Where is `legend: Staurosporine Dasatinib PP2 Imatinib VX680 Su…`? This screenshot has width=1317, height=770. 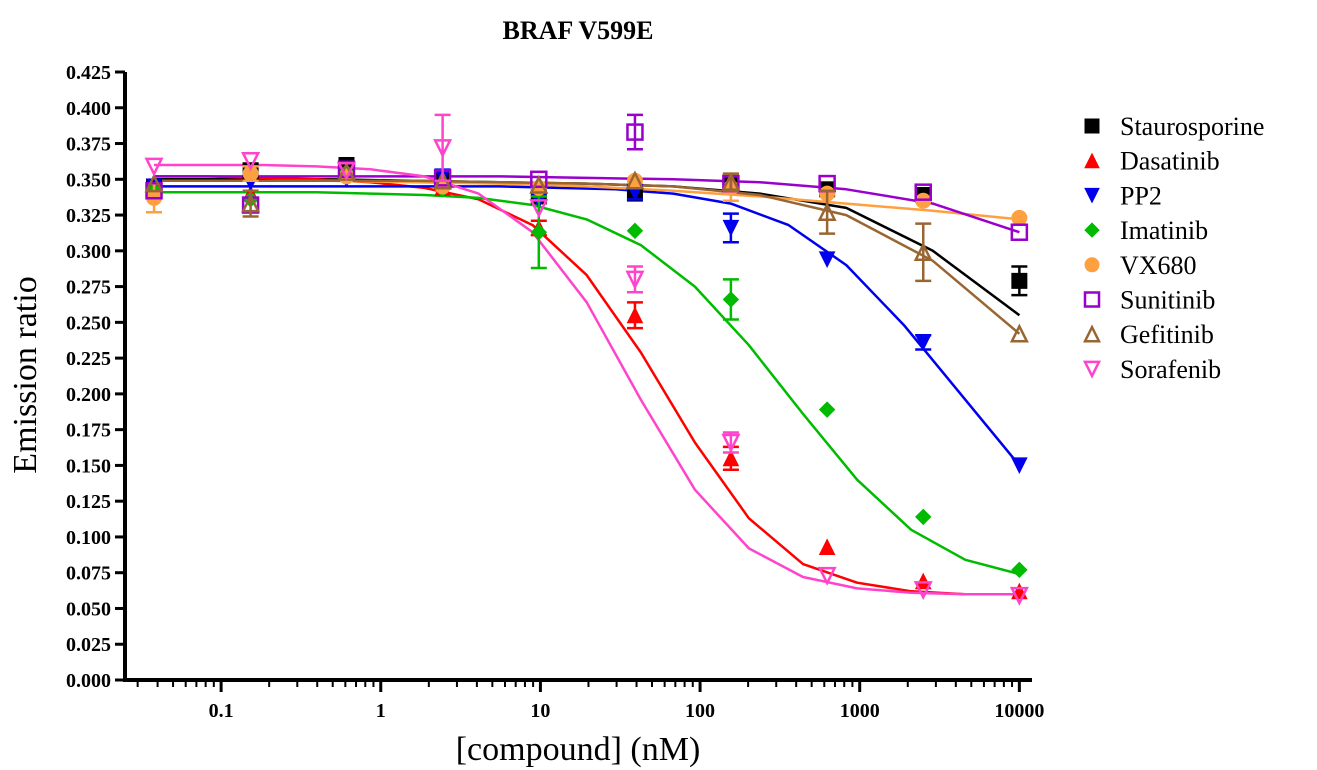
legend: Staurosporine Dasatinib PP2 Imatinib VX680 Su… is located at coordinates (1173, 248).